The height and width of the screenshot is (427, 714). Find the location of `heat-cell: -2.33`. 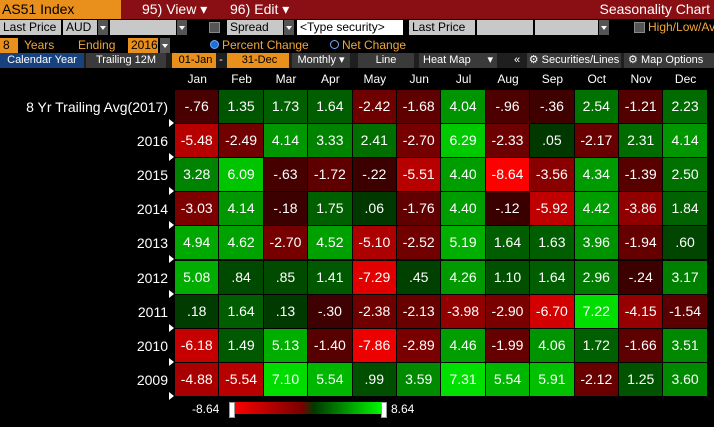

heat-cell: -2.33 is located at coordinates (507, 141).